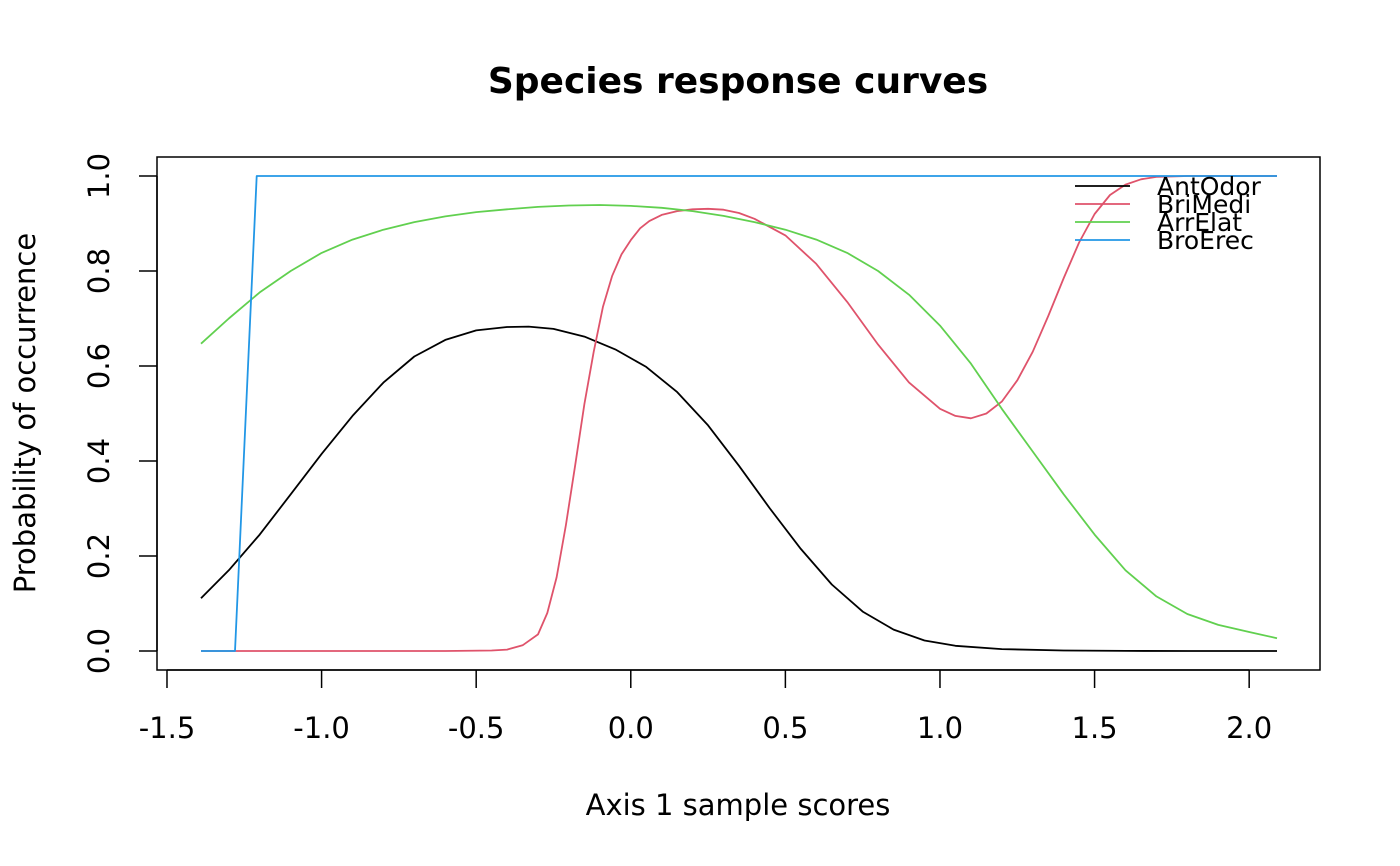 Image resolution: width=1400 pixels, height=866 pixels. Describe the element at coordinates (1209, 186) in the screenshot. I see `legend-label: AntOdor` at that location.